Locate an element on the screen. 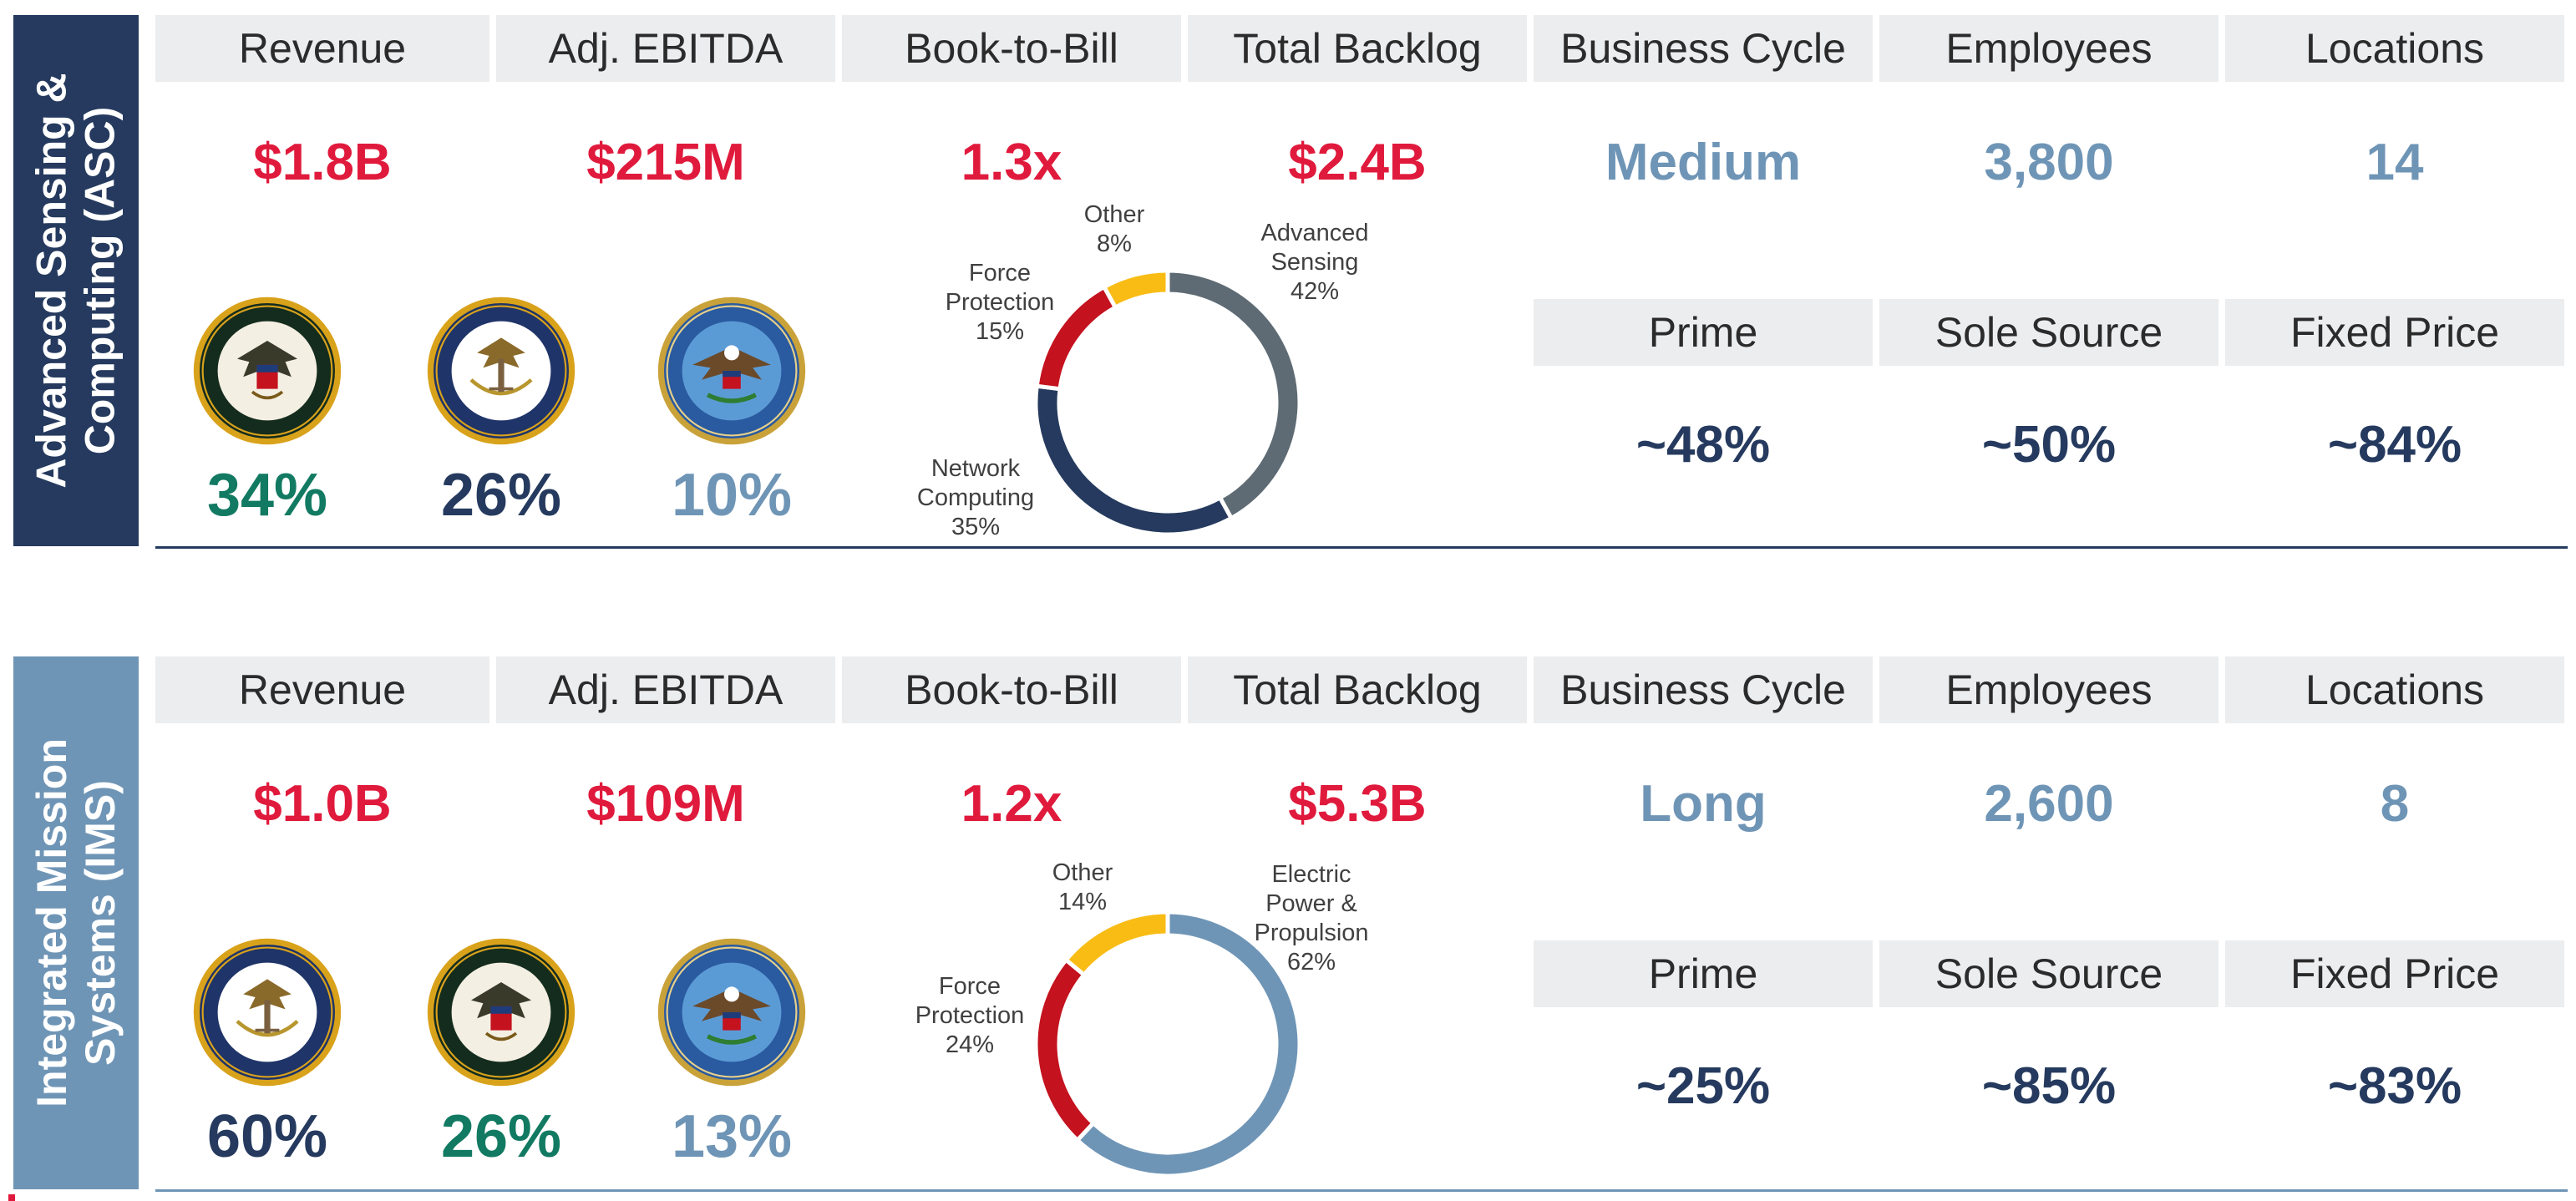  asc-label-force-protection: Force Protection 15% is located at coordinates (1000, 302).